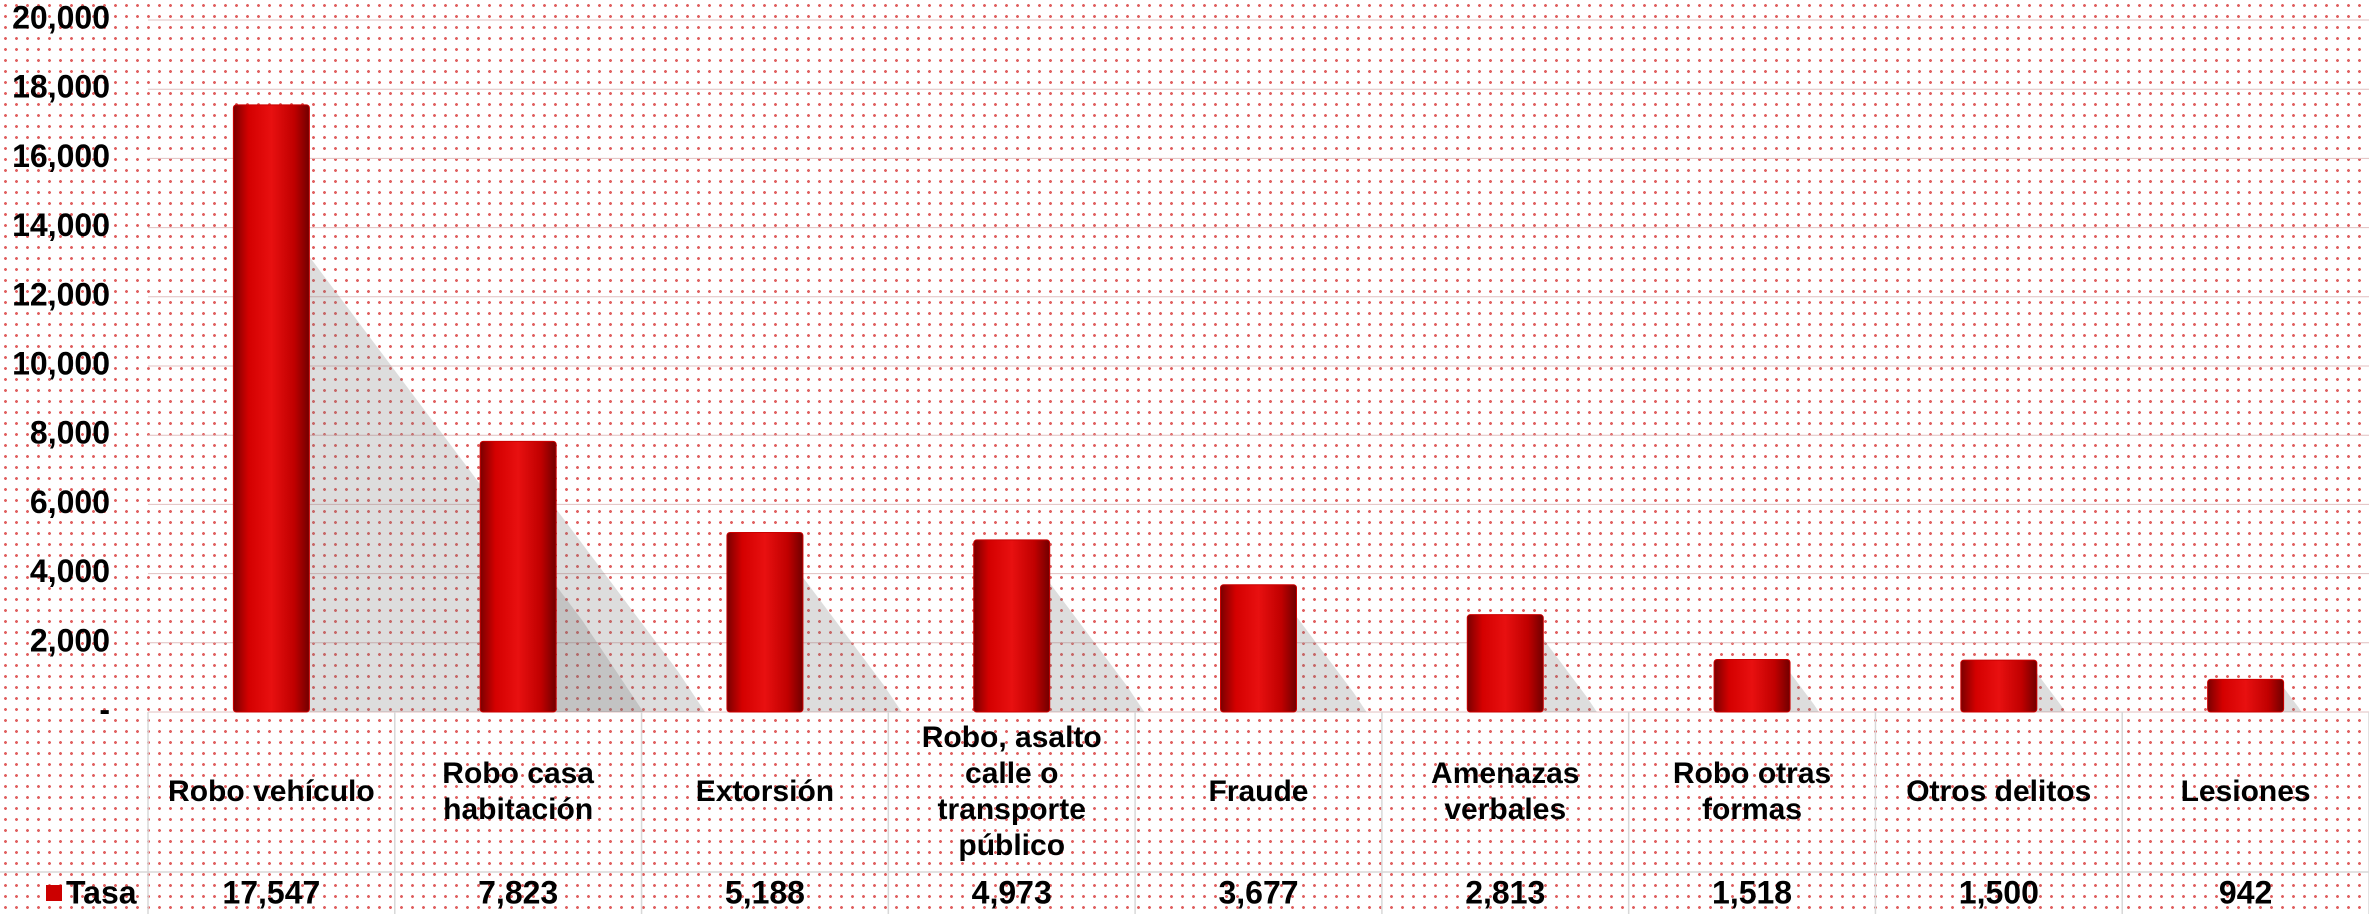  What do you see at coordinates (61, 363) in the screenshot?
I see `y-tick-label: 10,000` at bounding box center [61, 363].